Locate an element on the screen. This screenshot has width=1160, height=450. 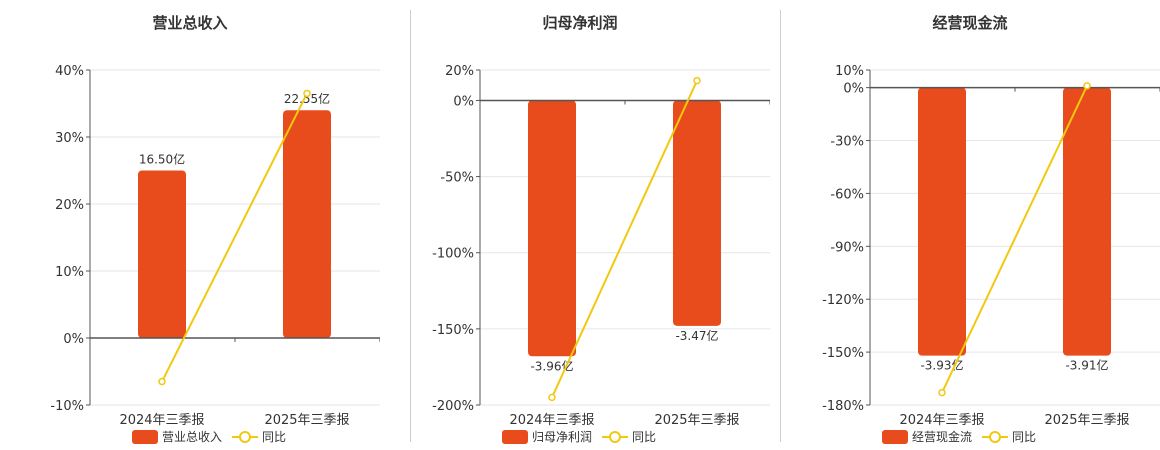
chart-title: 营业总收入 is located at coordinates (190, 23).